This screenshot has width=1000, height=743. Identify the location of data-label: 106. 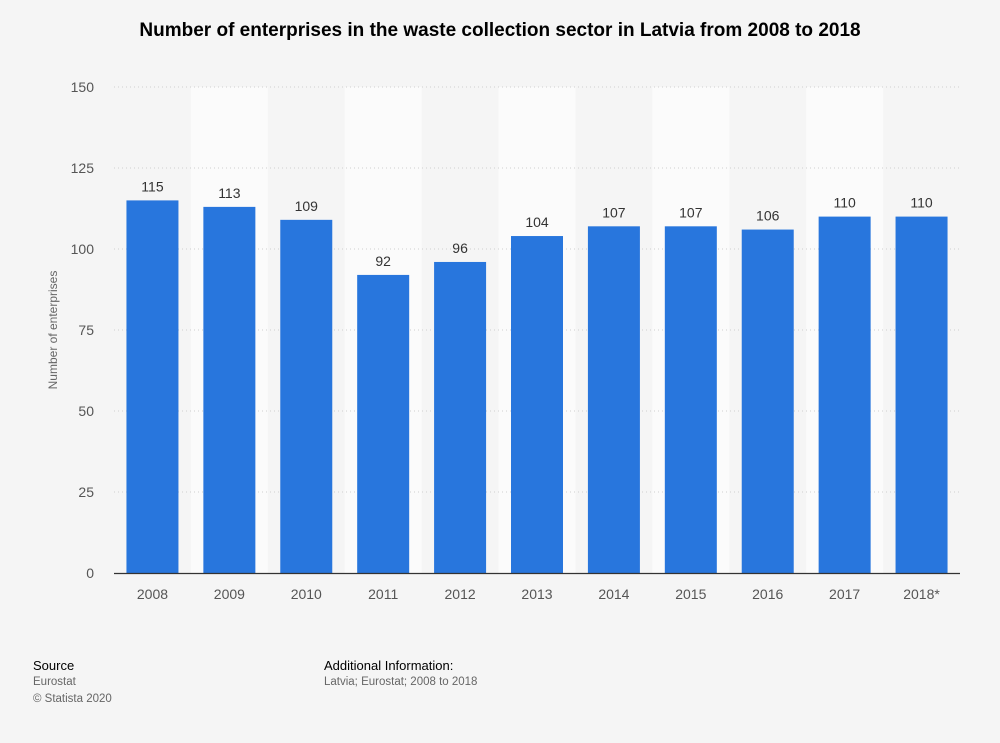
(768, 216).